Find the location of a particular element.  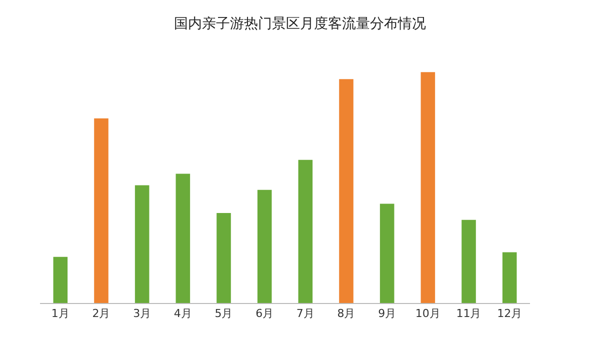

x-tick-label: 9月 is located at coordinates (387, 313).